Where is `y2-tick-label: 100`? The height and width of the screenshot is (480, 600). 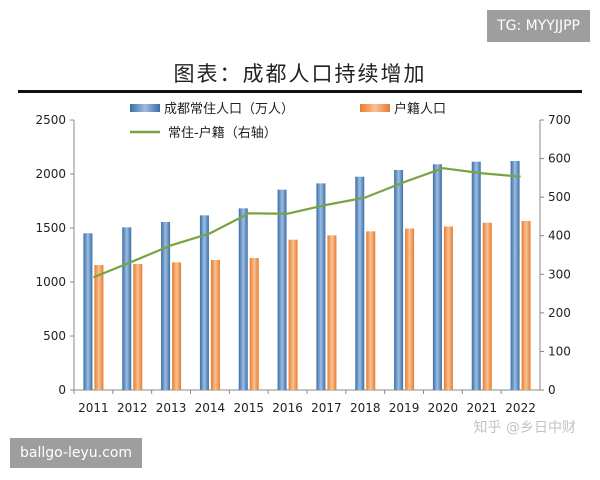
y2-tick-label: 100 is located at coordinates (559, 351).